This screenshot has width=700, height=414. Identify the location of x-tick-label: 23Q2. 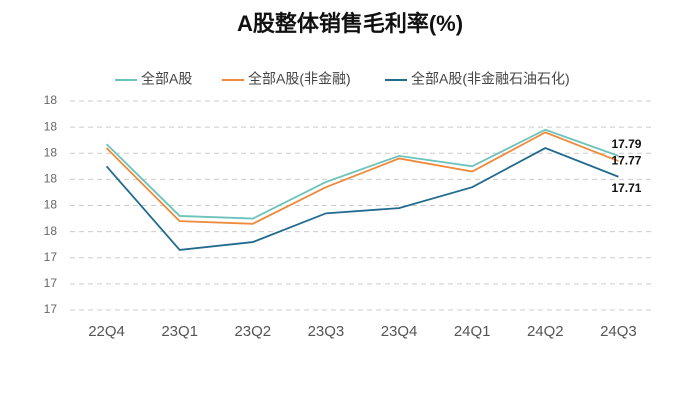
(252, 331).